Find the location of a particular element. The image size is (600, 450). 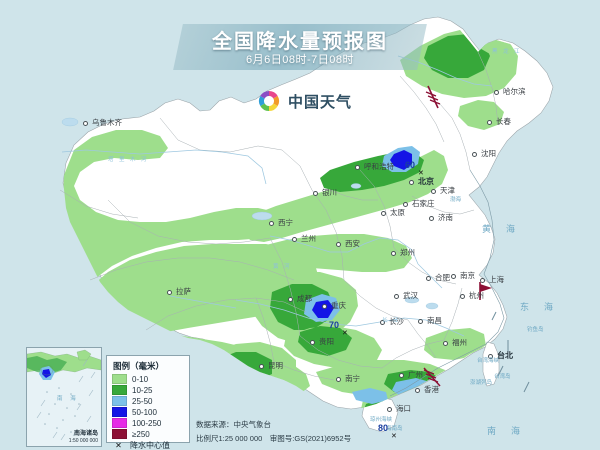

city-label: 郑州 is located at coordinates (407, 252).